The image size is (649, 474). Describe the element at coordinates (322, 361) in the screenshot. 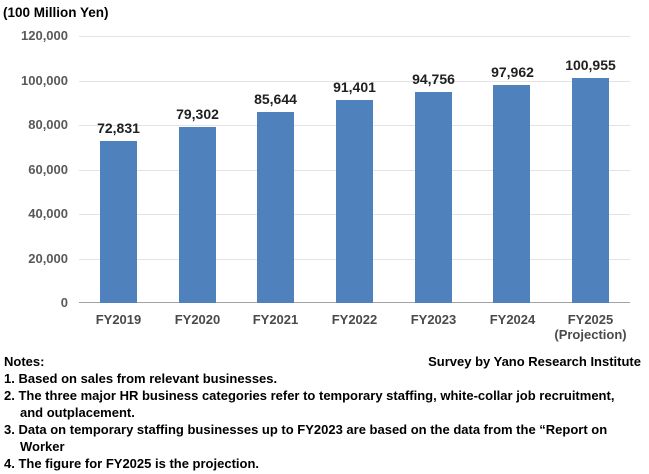

I see `notes-header-row: Notes: Survey by Yano Research Institute` at that location.